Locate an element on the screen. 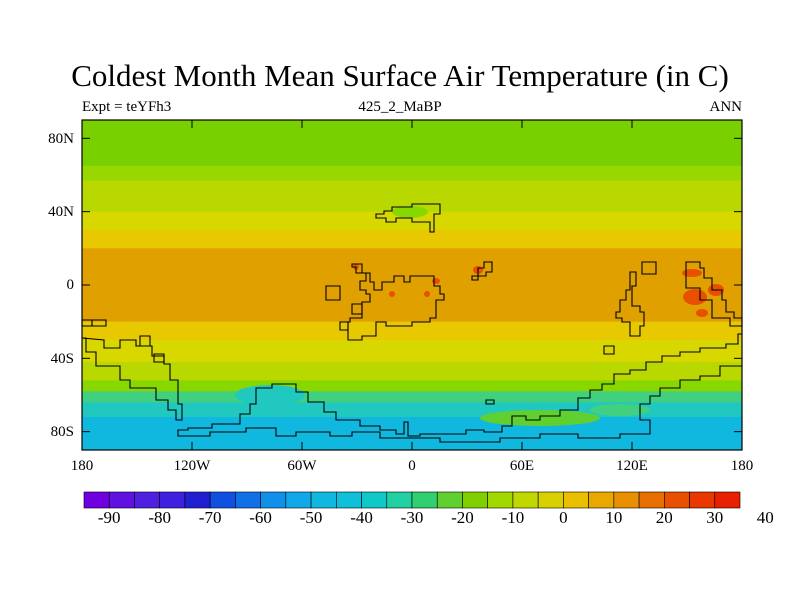 The image size is (800, 600). lat-label-80s: 80S is located at coordinates (62, 432).